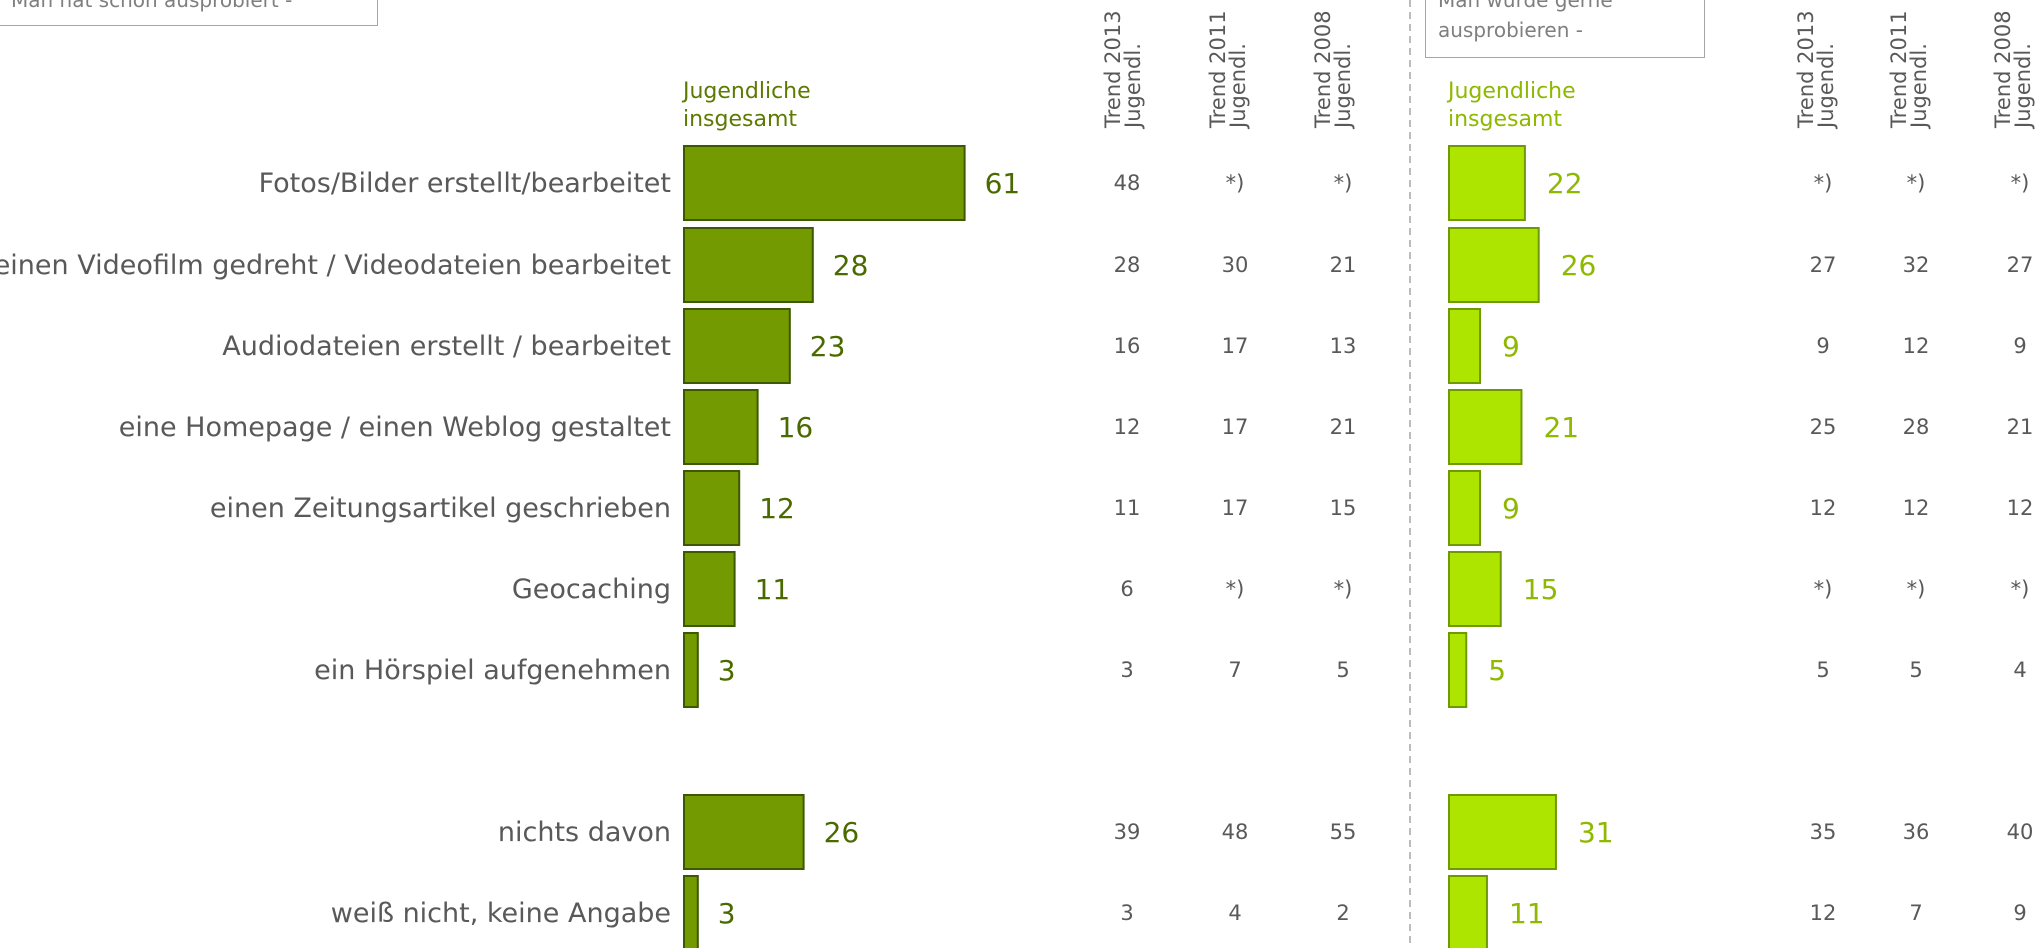  Describe the element at coordinates (1823, 832) in the screenshot. I see `right-trend-2013-value: 35` at that location.